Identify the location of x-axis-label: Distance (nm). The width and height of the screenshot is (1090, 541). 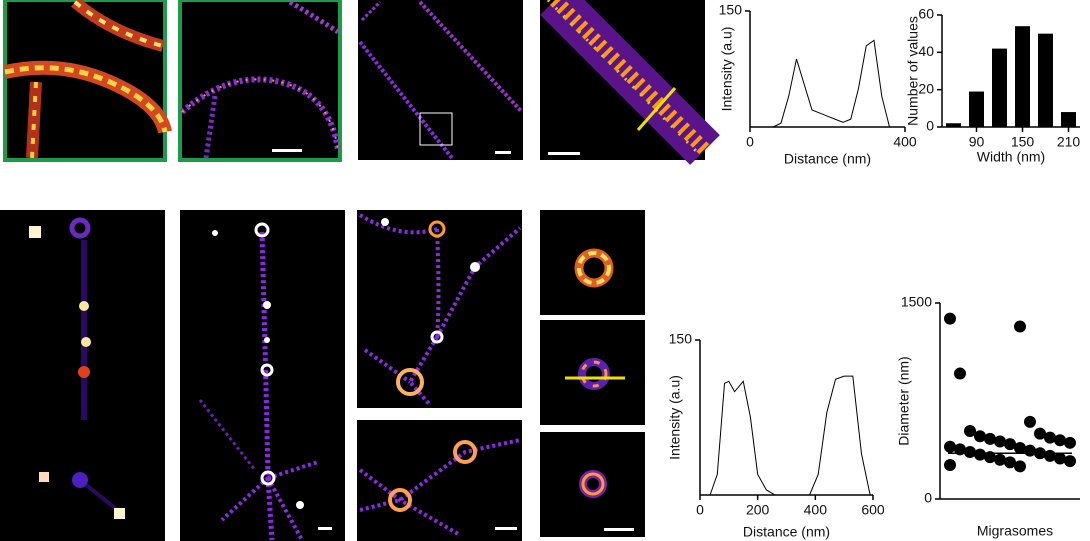
(786, 532).